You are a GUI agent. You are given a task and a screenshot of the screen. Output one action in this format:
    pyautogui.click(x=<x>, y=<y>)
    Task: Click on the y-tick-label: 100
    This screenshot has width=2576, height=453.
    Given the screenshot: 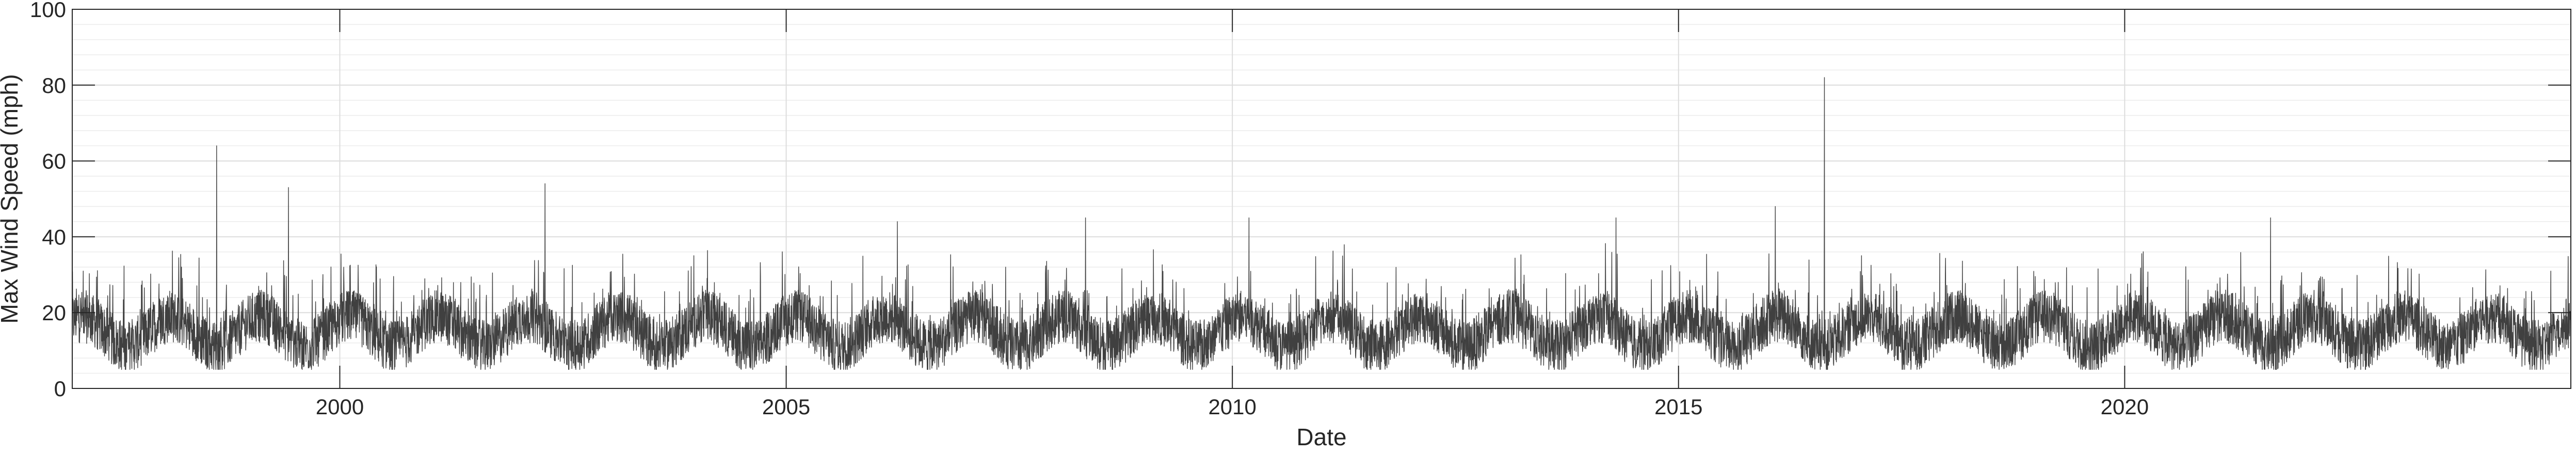 What is the action you would take?
    pyautogui.click(x=48, y=11)
    